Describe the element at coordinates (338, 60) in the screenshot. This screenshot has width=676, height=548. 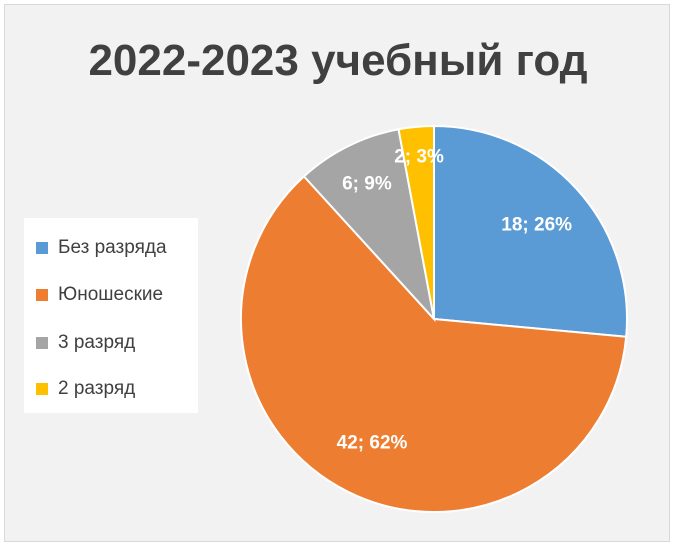
I see `chart-title: 2022-2023 учебный год` at that location.